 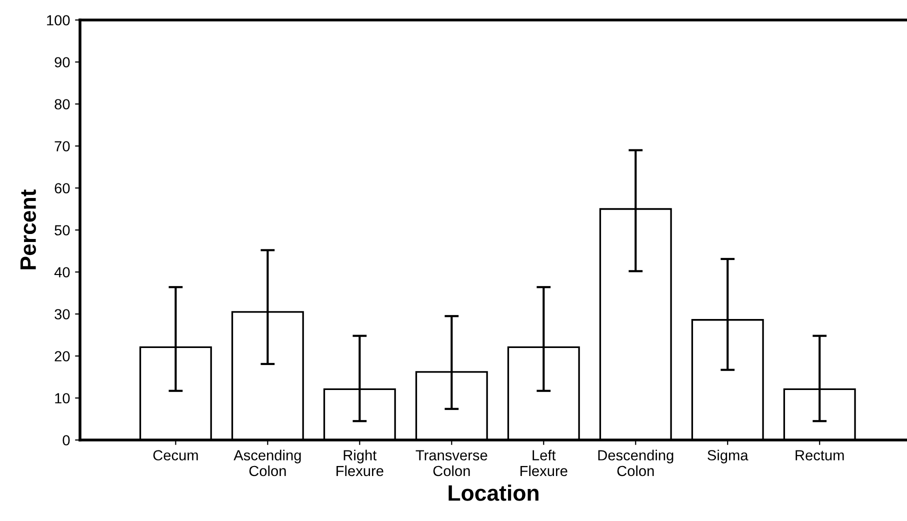 What do you see at coordinates (62, 188) in the screenshot?
I see `y-tick-label: 60` at bounding box center [62, 188].